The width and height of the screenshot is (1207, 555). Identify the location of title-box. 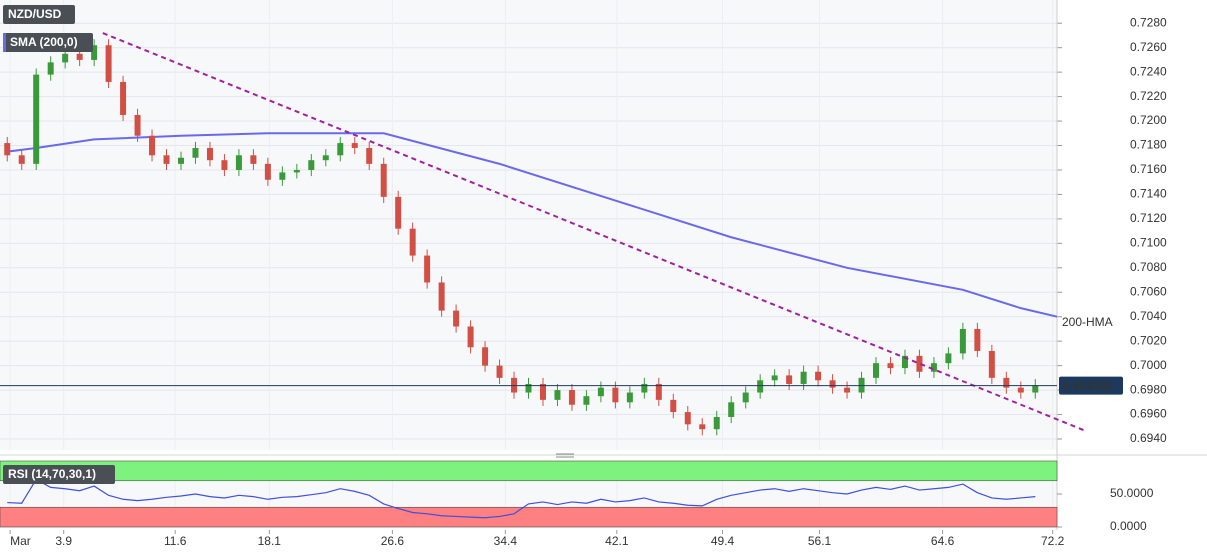
(39, 14).